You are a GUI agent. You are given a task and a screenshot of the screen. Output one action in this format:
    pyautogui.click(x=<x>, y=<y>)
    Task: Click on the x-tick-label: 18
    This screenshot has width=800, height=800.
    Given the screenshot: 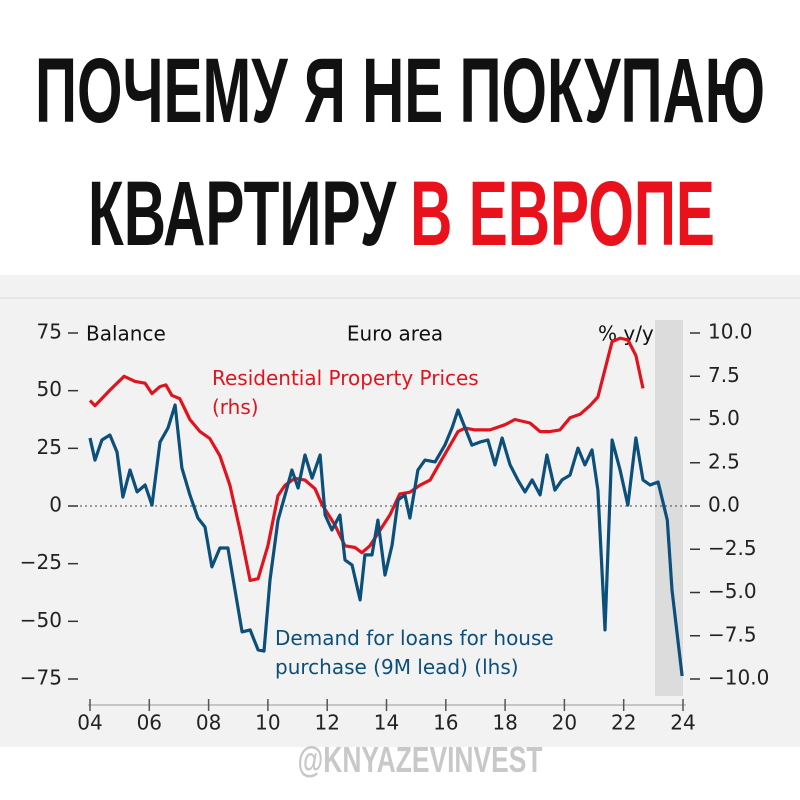 What is the action you would take?
    pyautogui.click(x=504, y=723)
    